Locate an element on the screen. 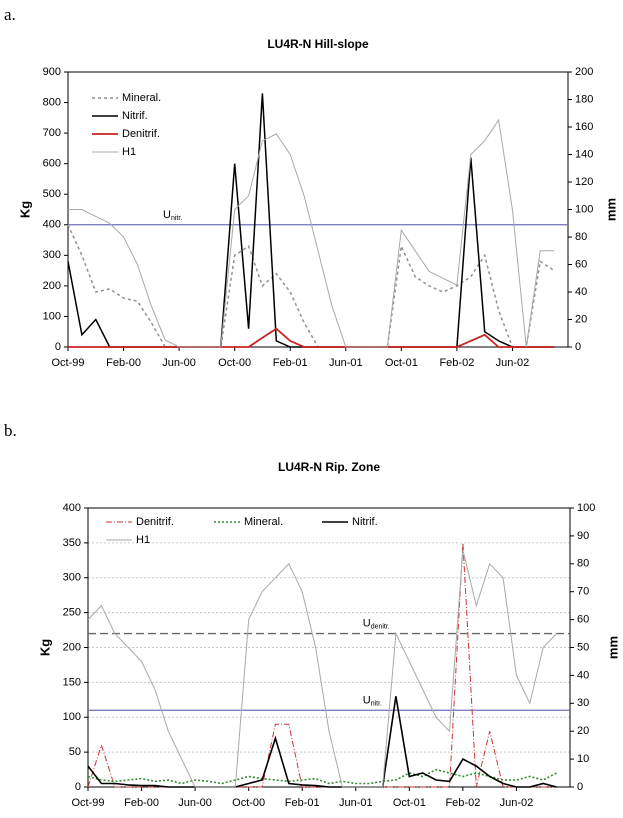 The image size is (623, 818). y2-tick-label: 140 is located at coordinates (584, 154).